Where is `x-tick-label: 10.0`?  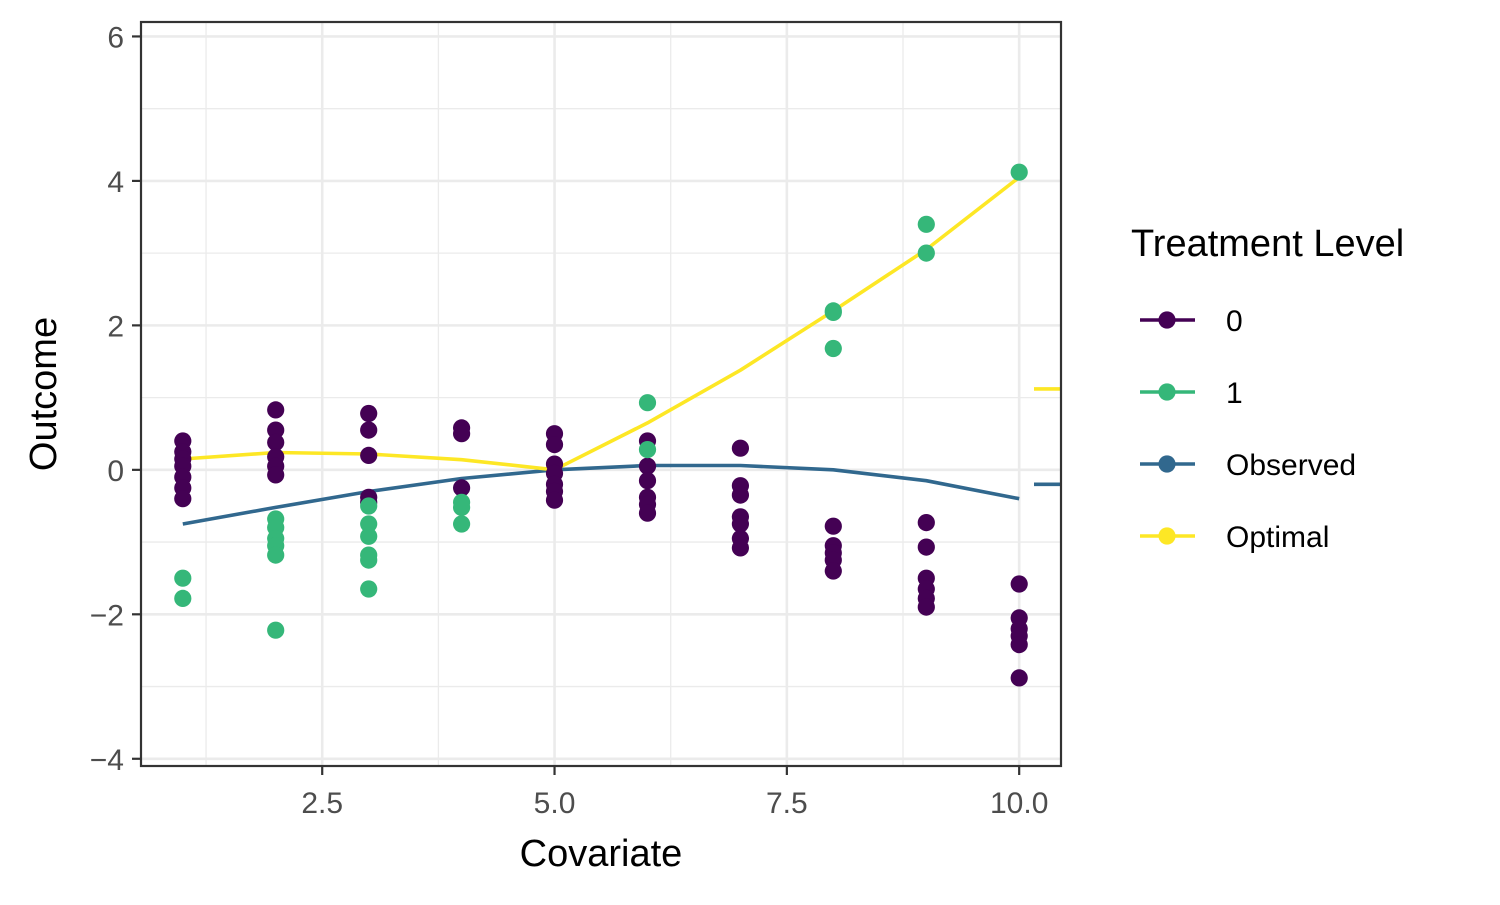
x-tick-label: 10.0 is located at coordinates (1019, 803).